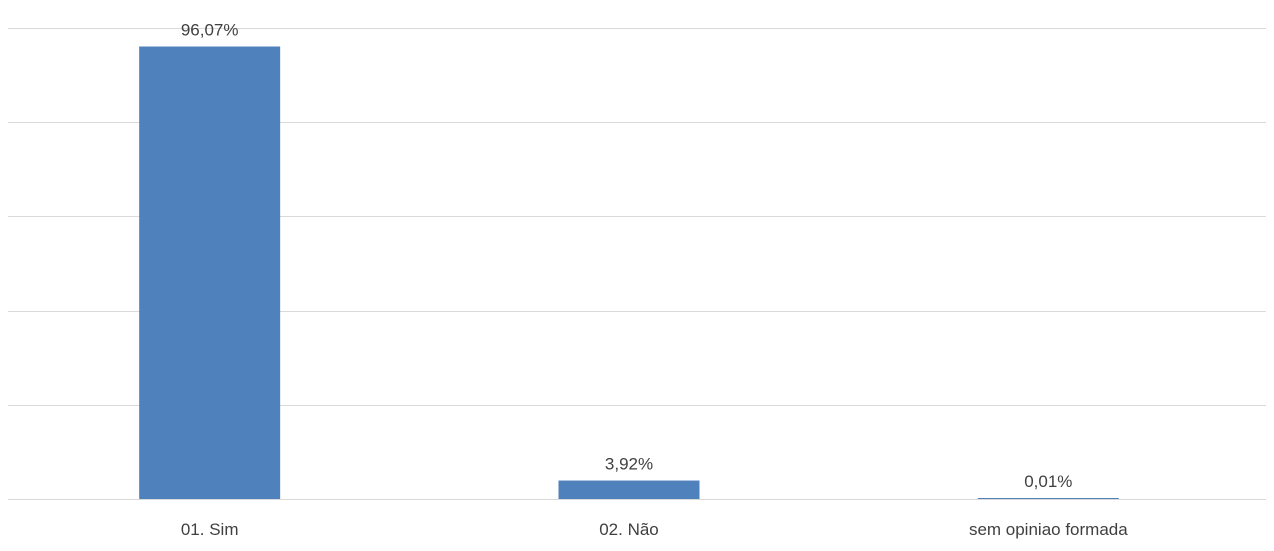 The height and width of the screenshot is (551, 1274). What do you see at coordinates (1048, 481) in the screenshot?
I see `data-label: 0,01%` at bounding box center [1048, 481].